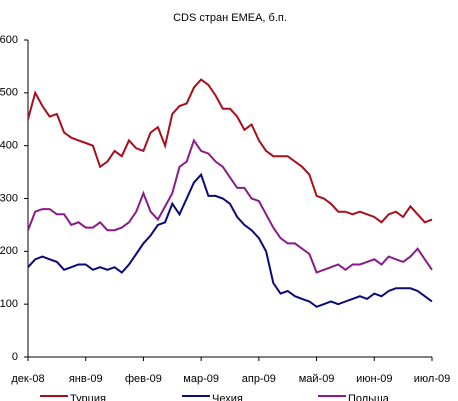  I want to click on x-tick-label: июл-09, so click(432, 379).